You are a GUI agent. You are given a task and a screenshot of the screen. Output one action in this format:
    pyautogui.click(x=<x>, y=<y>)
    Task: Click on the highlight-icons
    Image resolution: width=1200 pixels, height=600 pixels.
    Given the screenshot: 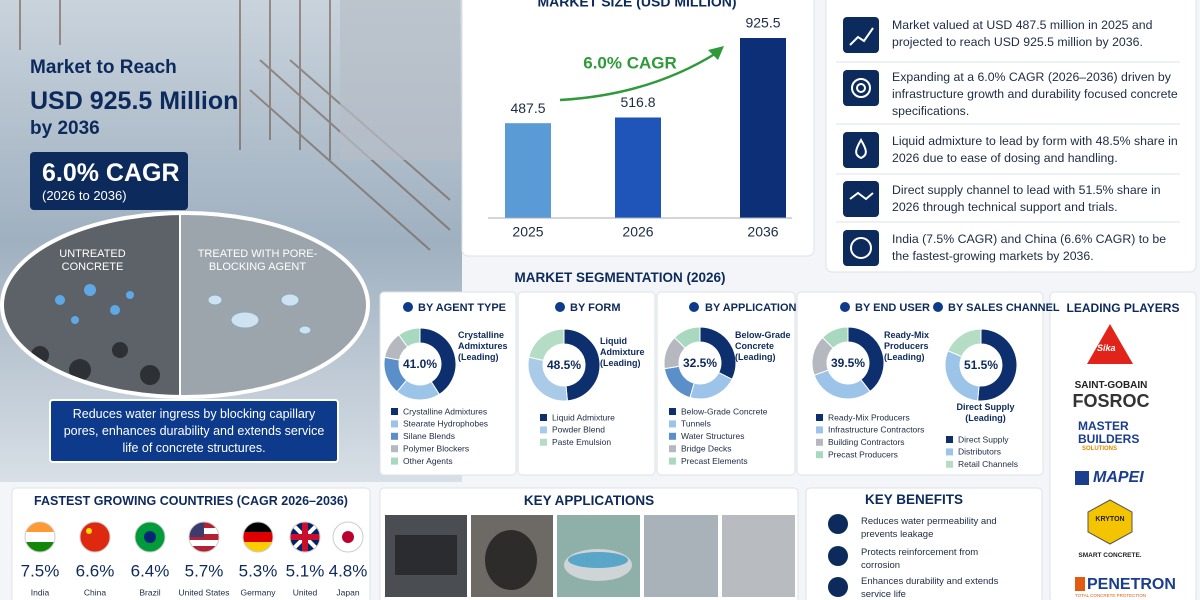 What is the action you would take?
    pyautogui.click(x=861, y=141)
    